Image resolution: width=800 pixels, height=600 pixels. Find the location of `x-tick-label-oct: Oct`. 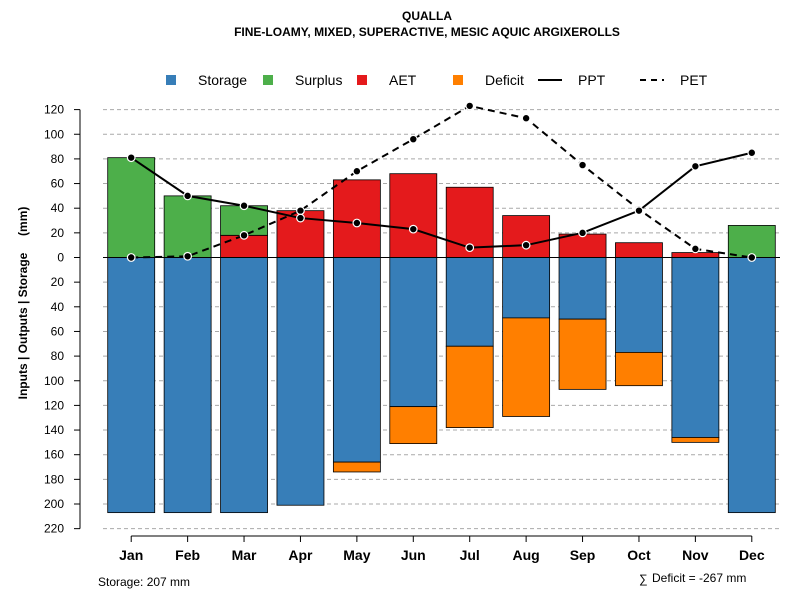

x-tick-label-oct: Oct is located at coordinates (639, 555).